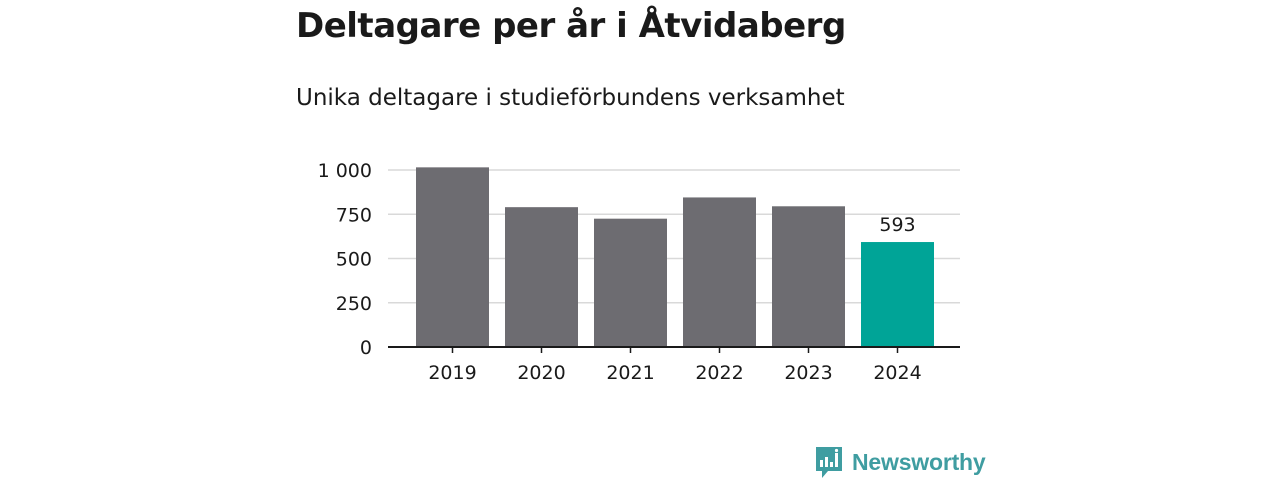 This screenshot has height=480, width=1280. I want to click on x-tick-label: 2019, so click(452, 373).